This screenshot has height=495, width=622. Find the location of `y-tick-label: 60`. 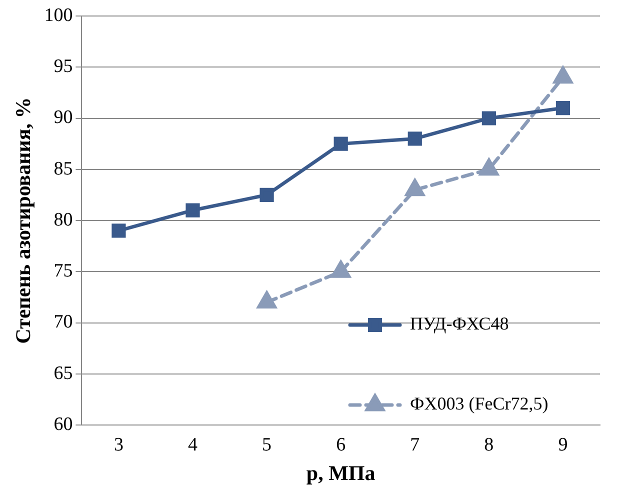

y-tick-label: 60 is located at coordinates (63, 424).